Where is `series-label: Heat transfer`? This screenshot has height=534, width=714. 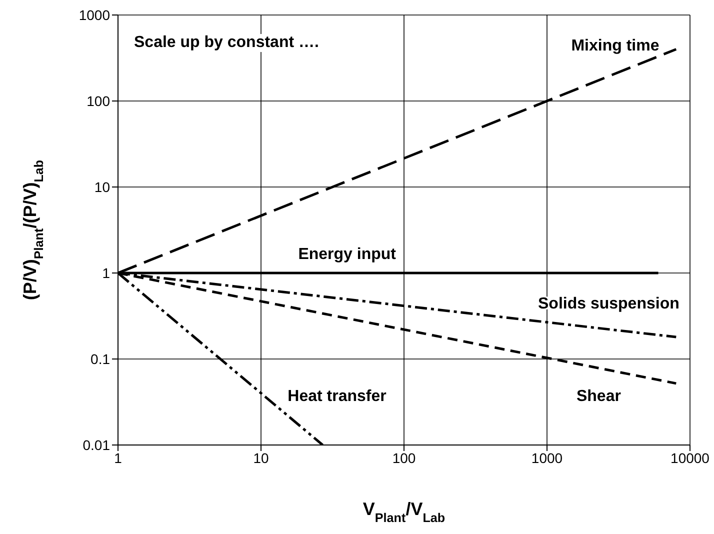
series-label: Heat transfer is located at coordinates (337, 396).